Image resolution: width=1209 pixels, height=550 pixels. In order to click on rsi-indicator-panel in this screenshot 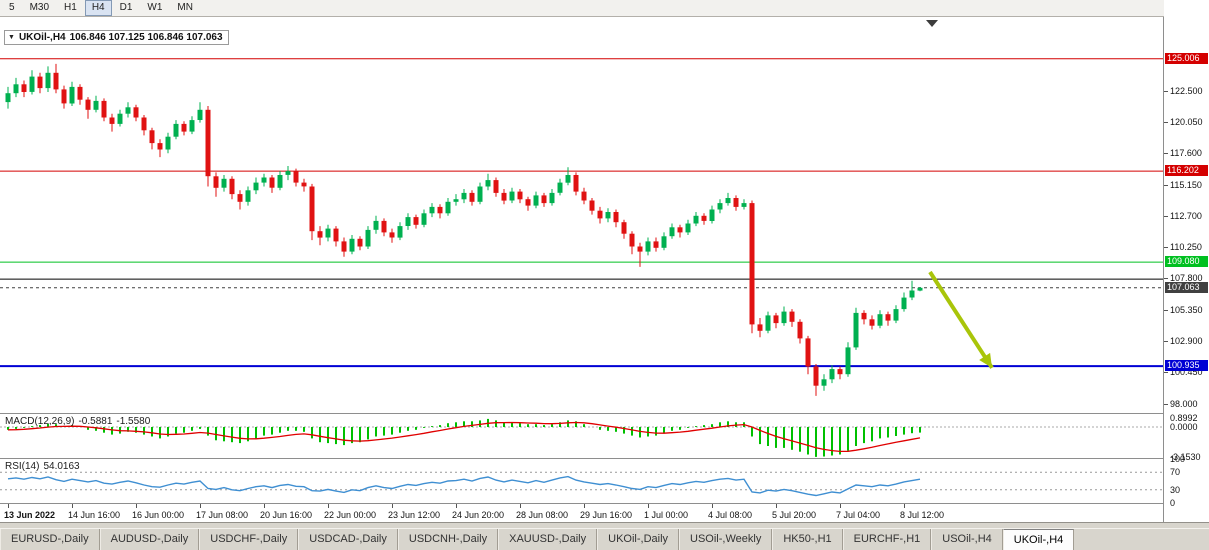, I will do `click(581, 481)`.